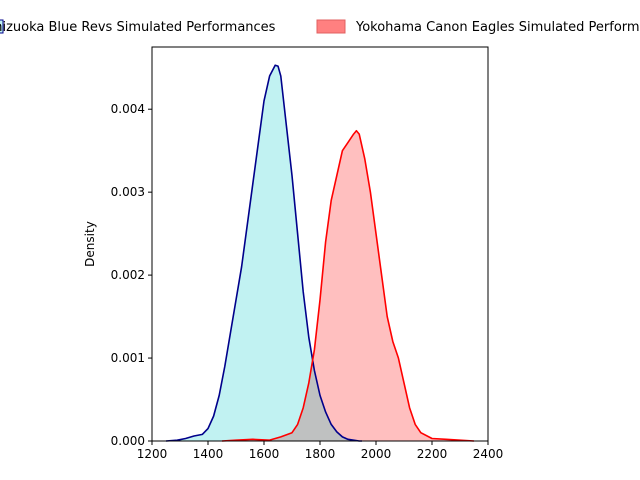  Describe the element at coordinates (264, 454) in the screenshot. I see `x-tick-label: 1600` at that location.